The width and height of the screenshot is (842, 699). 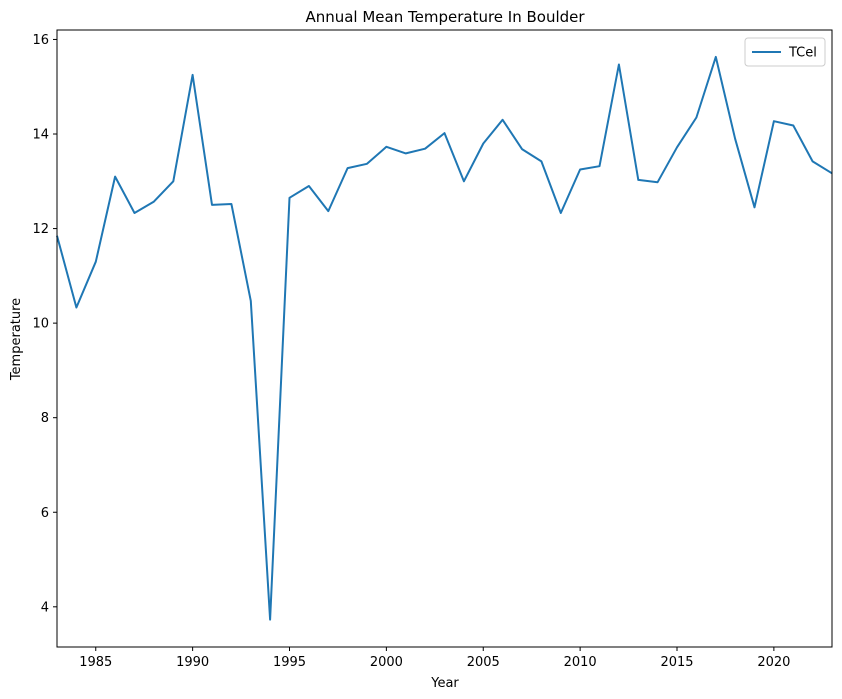 What do you see at coordinates (45, 513) in the screenshot?
I see `y-tick-label: 6` at bounding box center [45, 513].